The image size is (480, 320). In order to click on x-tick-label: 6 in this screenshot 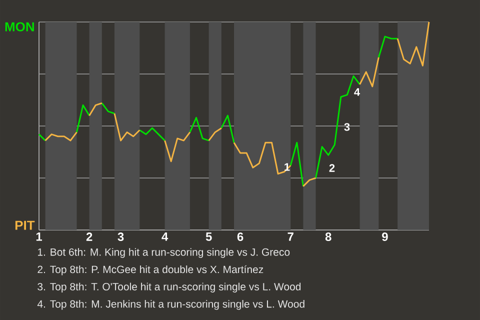, I will do `click(240, 237)`.